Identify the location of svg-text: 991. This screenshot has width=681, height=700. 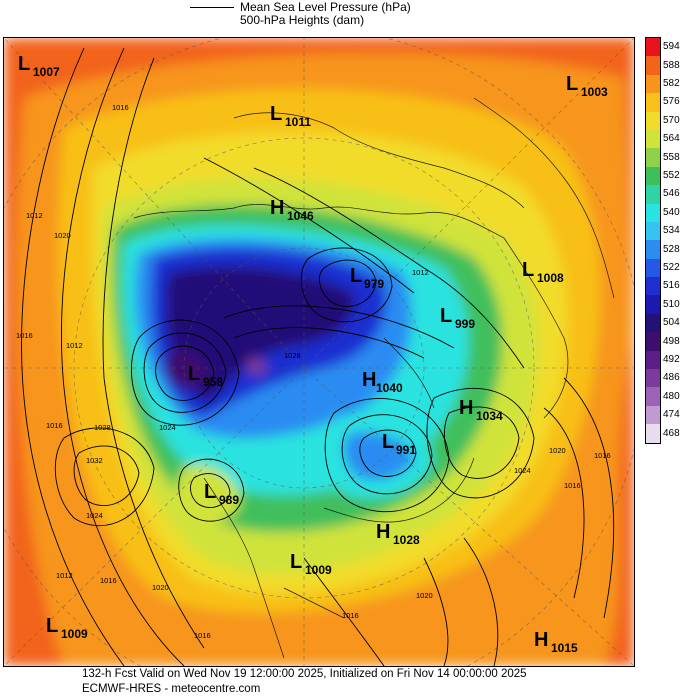
(406, 450).